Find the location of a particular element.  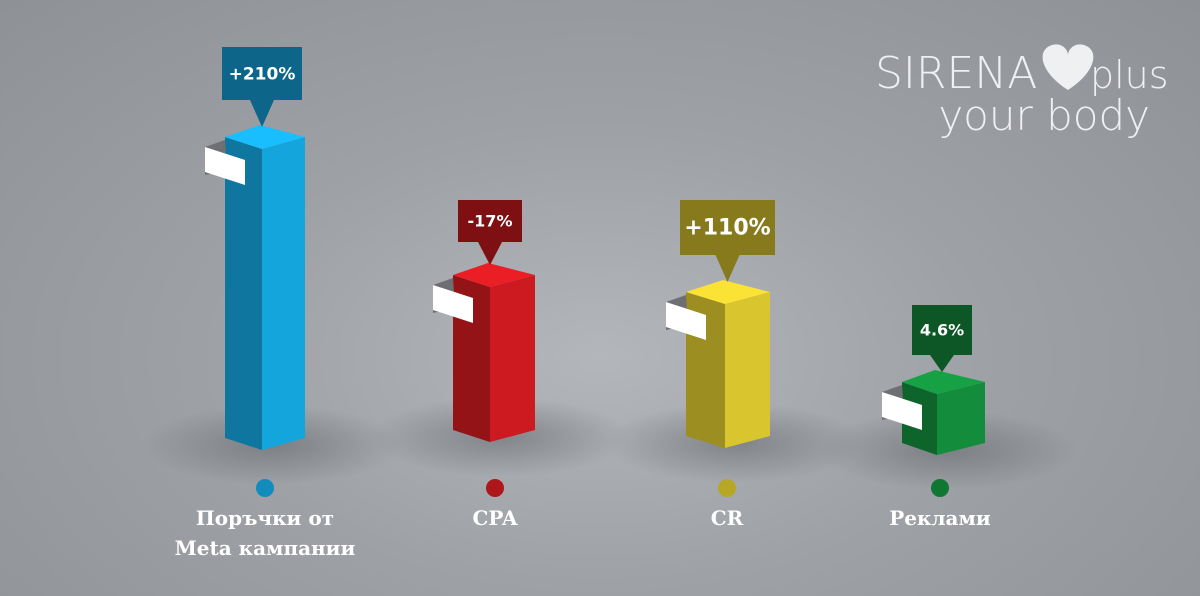

logo-brand: SIRENA is located at coordinates (956, 73).